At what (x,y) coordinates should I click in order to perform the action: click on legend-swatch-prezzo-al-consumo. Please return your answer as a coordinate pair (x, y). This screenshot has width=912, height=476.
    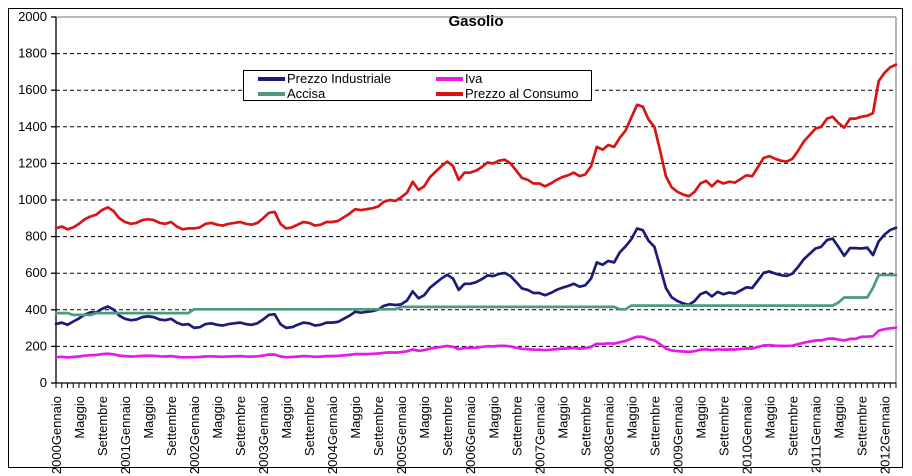
    Looking at the image, I should click on (449, 93).